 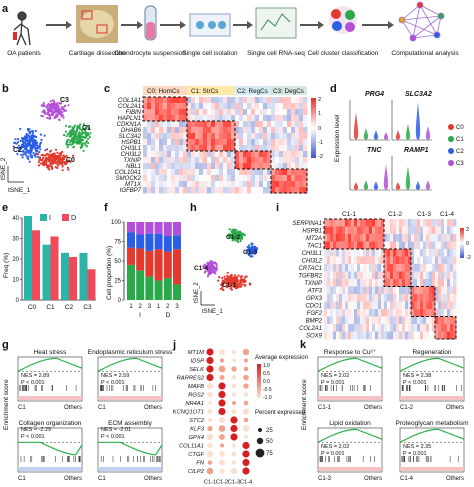 What do you see at coordinates (50, 364) in the screenshot?
I see `gsea-curve` at bounding box center [50, 364].